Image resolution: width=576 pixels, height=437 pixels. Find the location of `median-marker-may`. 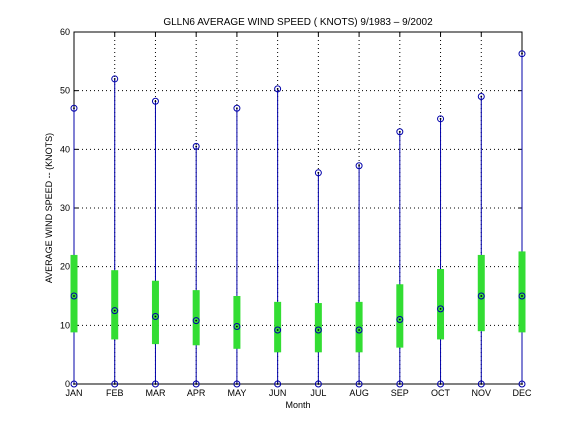

median-marker-may is located at coordinates (237, 327).